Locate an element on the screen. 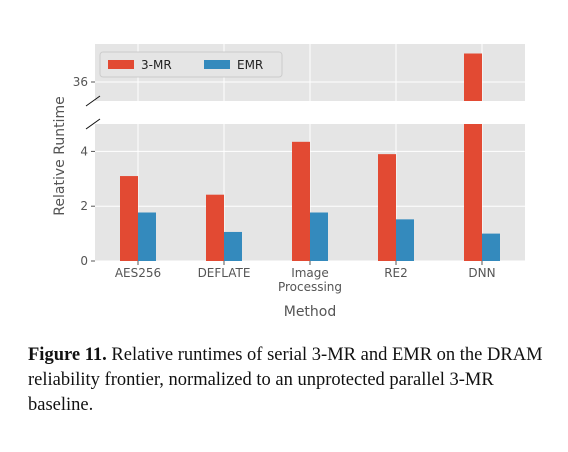  y-tick-label: 4 is located at coordinates (84, 151).